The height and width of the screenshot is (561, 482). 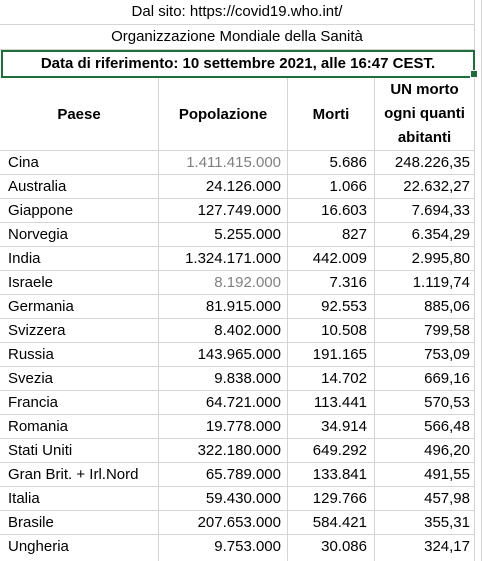 I want to click on population-cell: 9.753.000, so click(x=247, y=546).